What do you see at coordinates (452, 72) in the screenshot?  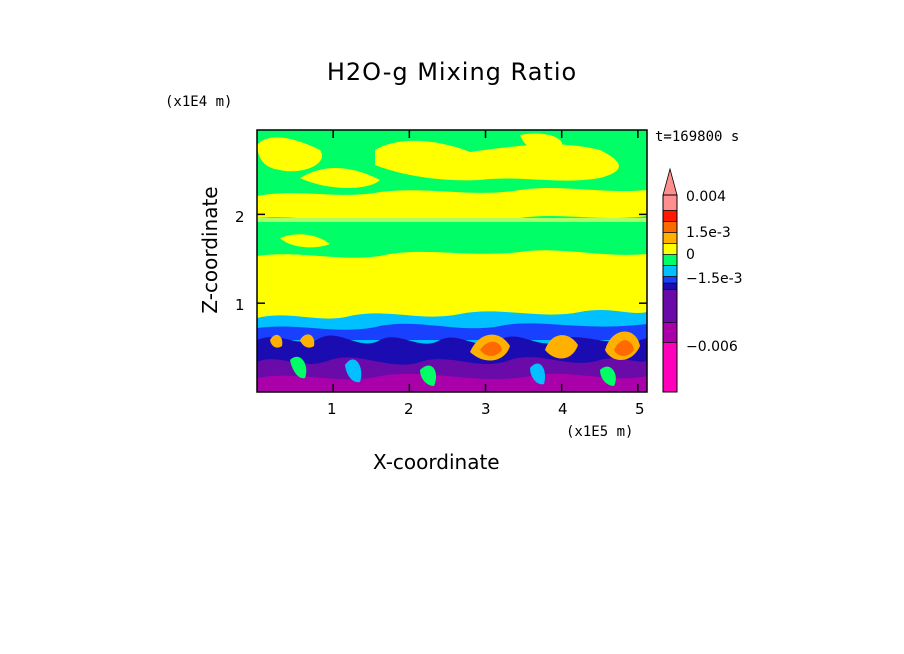 I see `chart-title: H2O-g Mixing Ratio` at bounding box center [452, 72].